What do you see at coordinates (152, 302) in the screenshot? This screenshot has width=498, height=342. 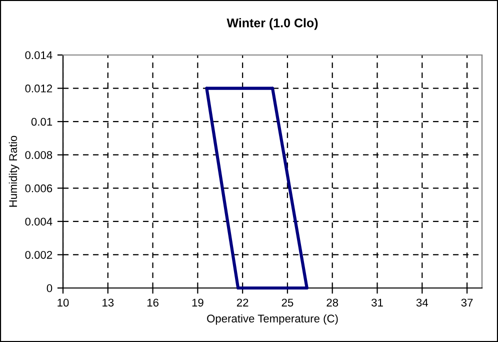 I see `x-tick-label: 16` at bounding box center [152, 302].